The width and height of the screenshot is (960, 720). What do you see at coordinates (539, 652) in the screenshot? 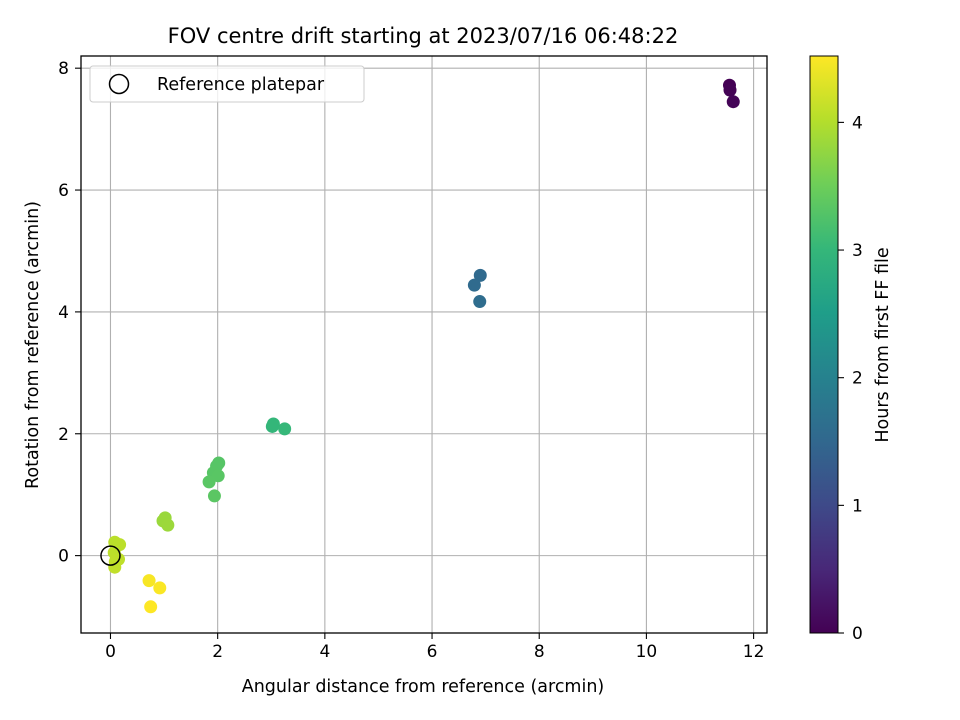
I see `x-tick-label: 8` at bounding box center [539, 652].